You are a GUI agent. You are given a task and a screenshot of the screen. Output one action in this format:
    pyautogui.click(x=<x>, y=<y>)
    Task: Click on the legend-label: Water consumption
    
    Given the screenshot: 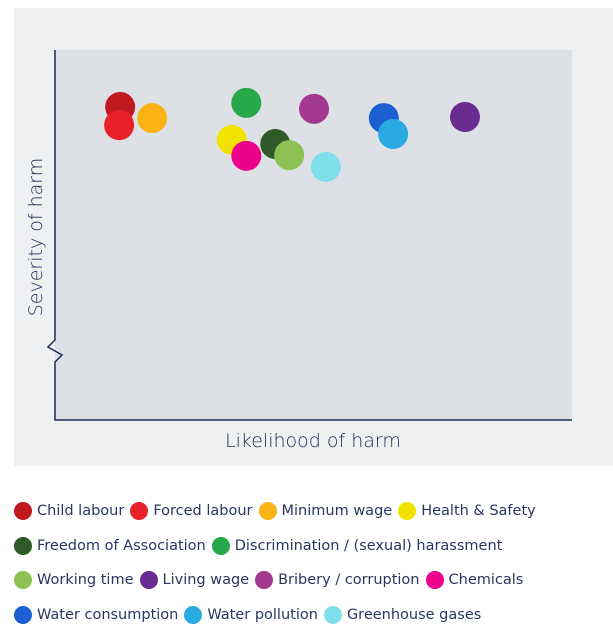 What is the action you would take?
    pyautogui.click(x=107, y=615)
    